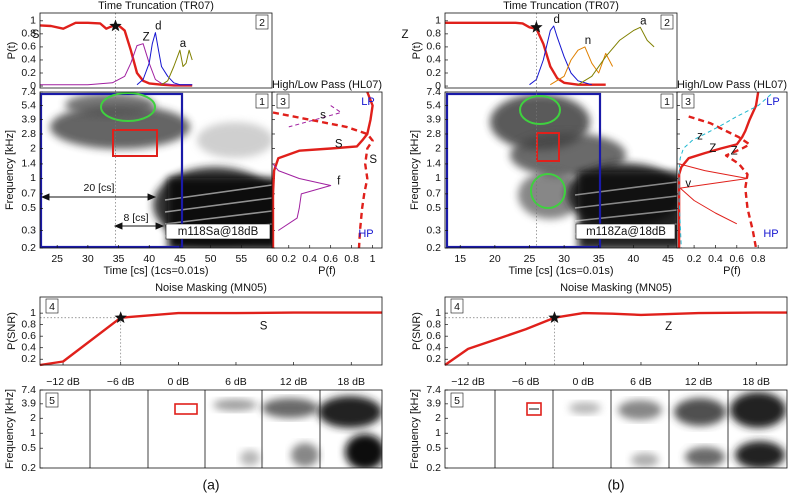 The width and height of the screenshot is (789, 496). Describe the element at coordinates (323, 116) in the screenshot. I see `series-label: s` at that location.